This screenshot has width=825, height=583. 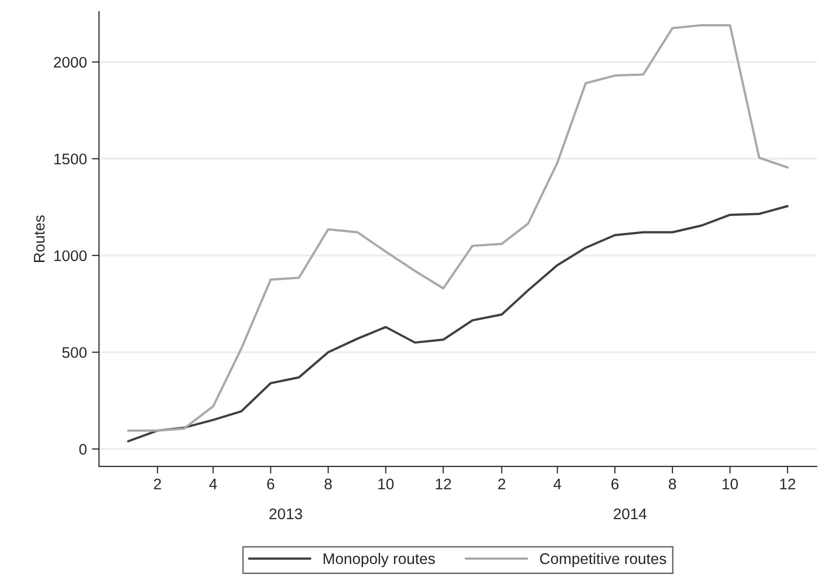 I want to click on y-axis-title: Routes, so click(x=39, y=238).